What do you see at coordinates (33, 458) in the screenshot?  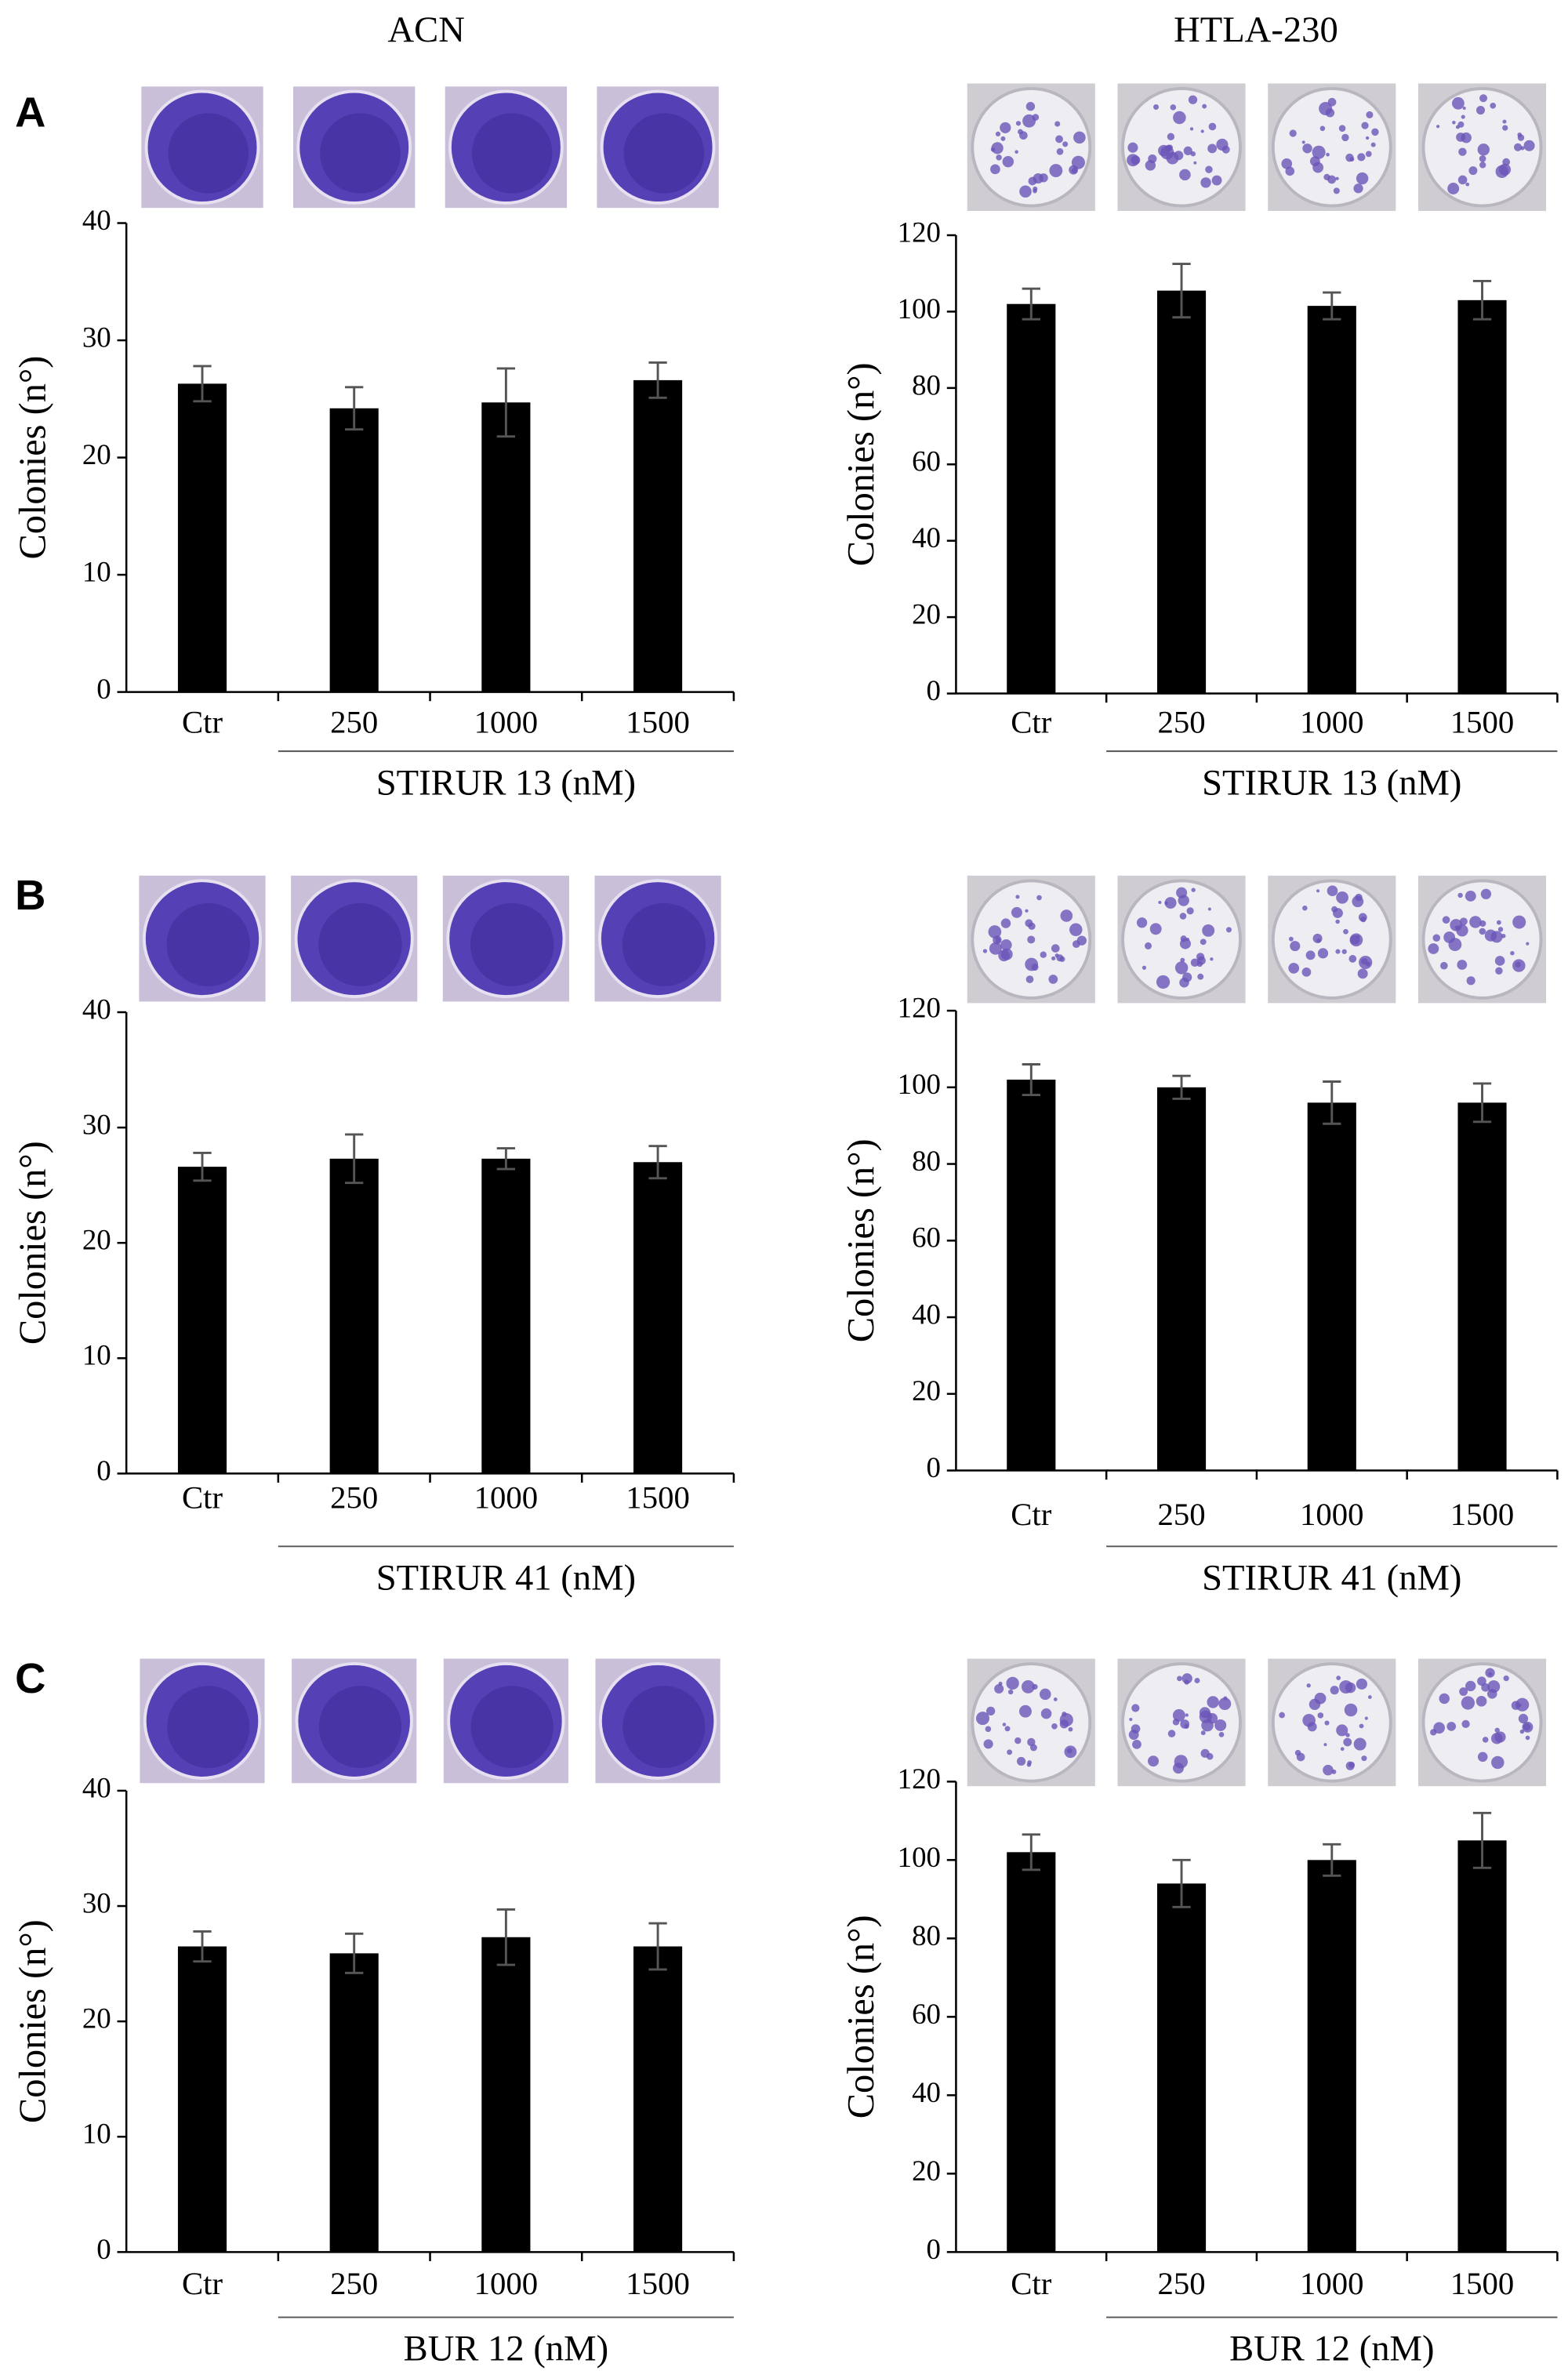 I see `y-axis-label: Colonies (n°)` at bounding box center [33, 458].